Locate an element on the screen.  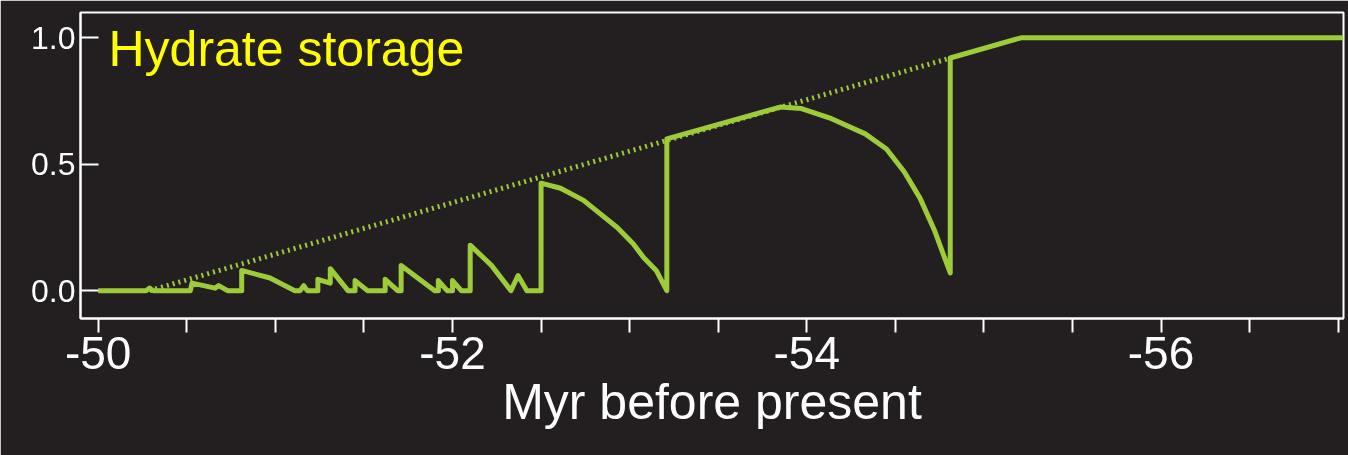
chart-title: Hydrate storage is located at coordinates (286, 48).